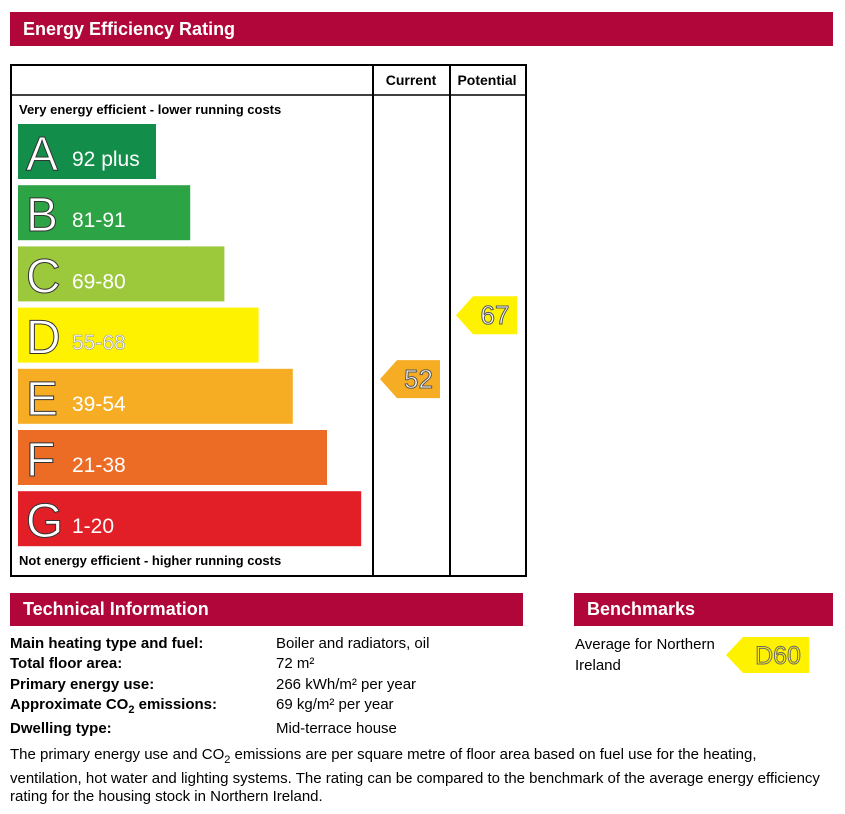  I want to click on band-e-range: 39-54, so click(99, 404).